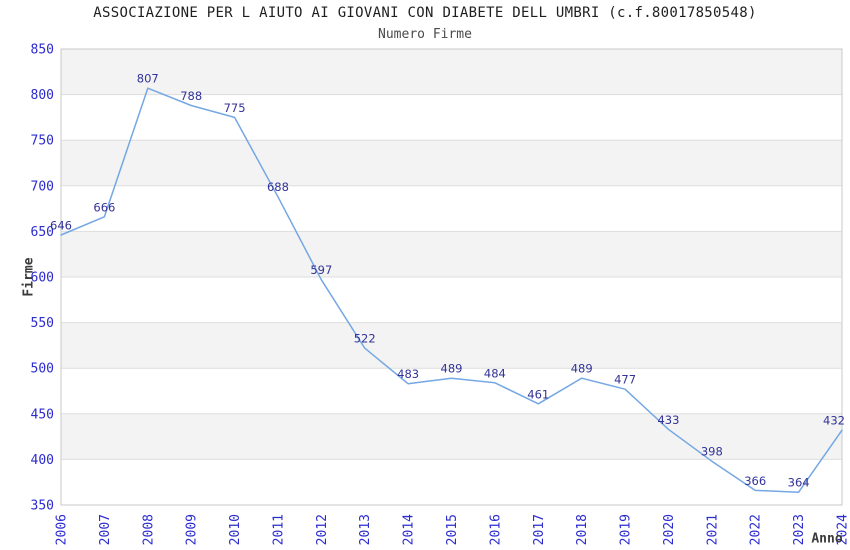 The width and height of the screenshot is (850, 550). I want to click on data-point-label: 483, so click(408, 374).